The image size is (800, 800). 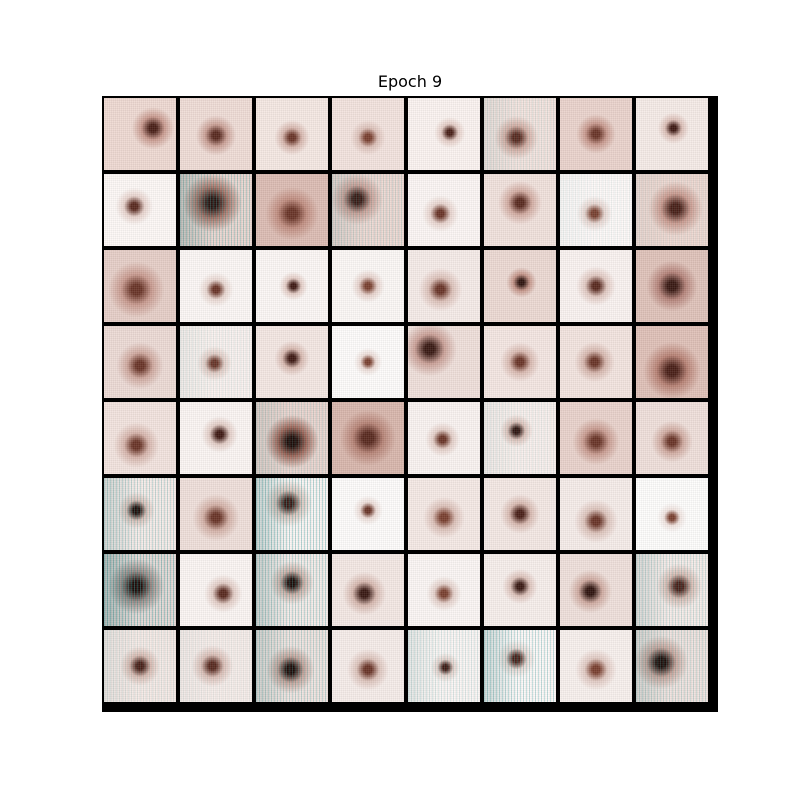 What do you see at coordinates (410, 81) in the screenshot?
I see `figure-title: Epoch 9` at bounding box center [410, 81].